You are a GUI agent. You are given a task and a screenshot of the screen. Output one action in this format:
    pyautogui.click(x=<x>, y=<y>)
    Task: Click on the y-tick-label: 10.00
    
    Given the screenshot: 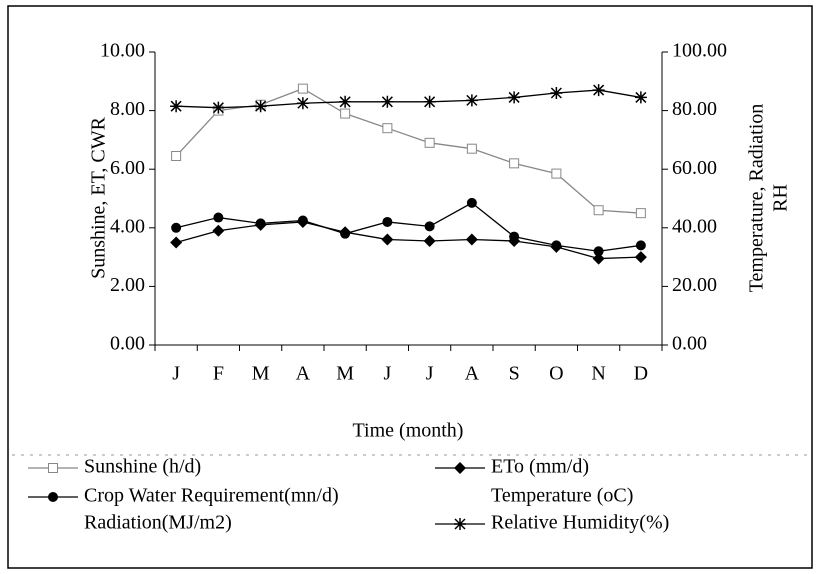 What is the action you would take?
    pyautogui.click(x=122, y=51)
    